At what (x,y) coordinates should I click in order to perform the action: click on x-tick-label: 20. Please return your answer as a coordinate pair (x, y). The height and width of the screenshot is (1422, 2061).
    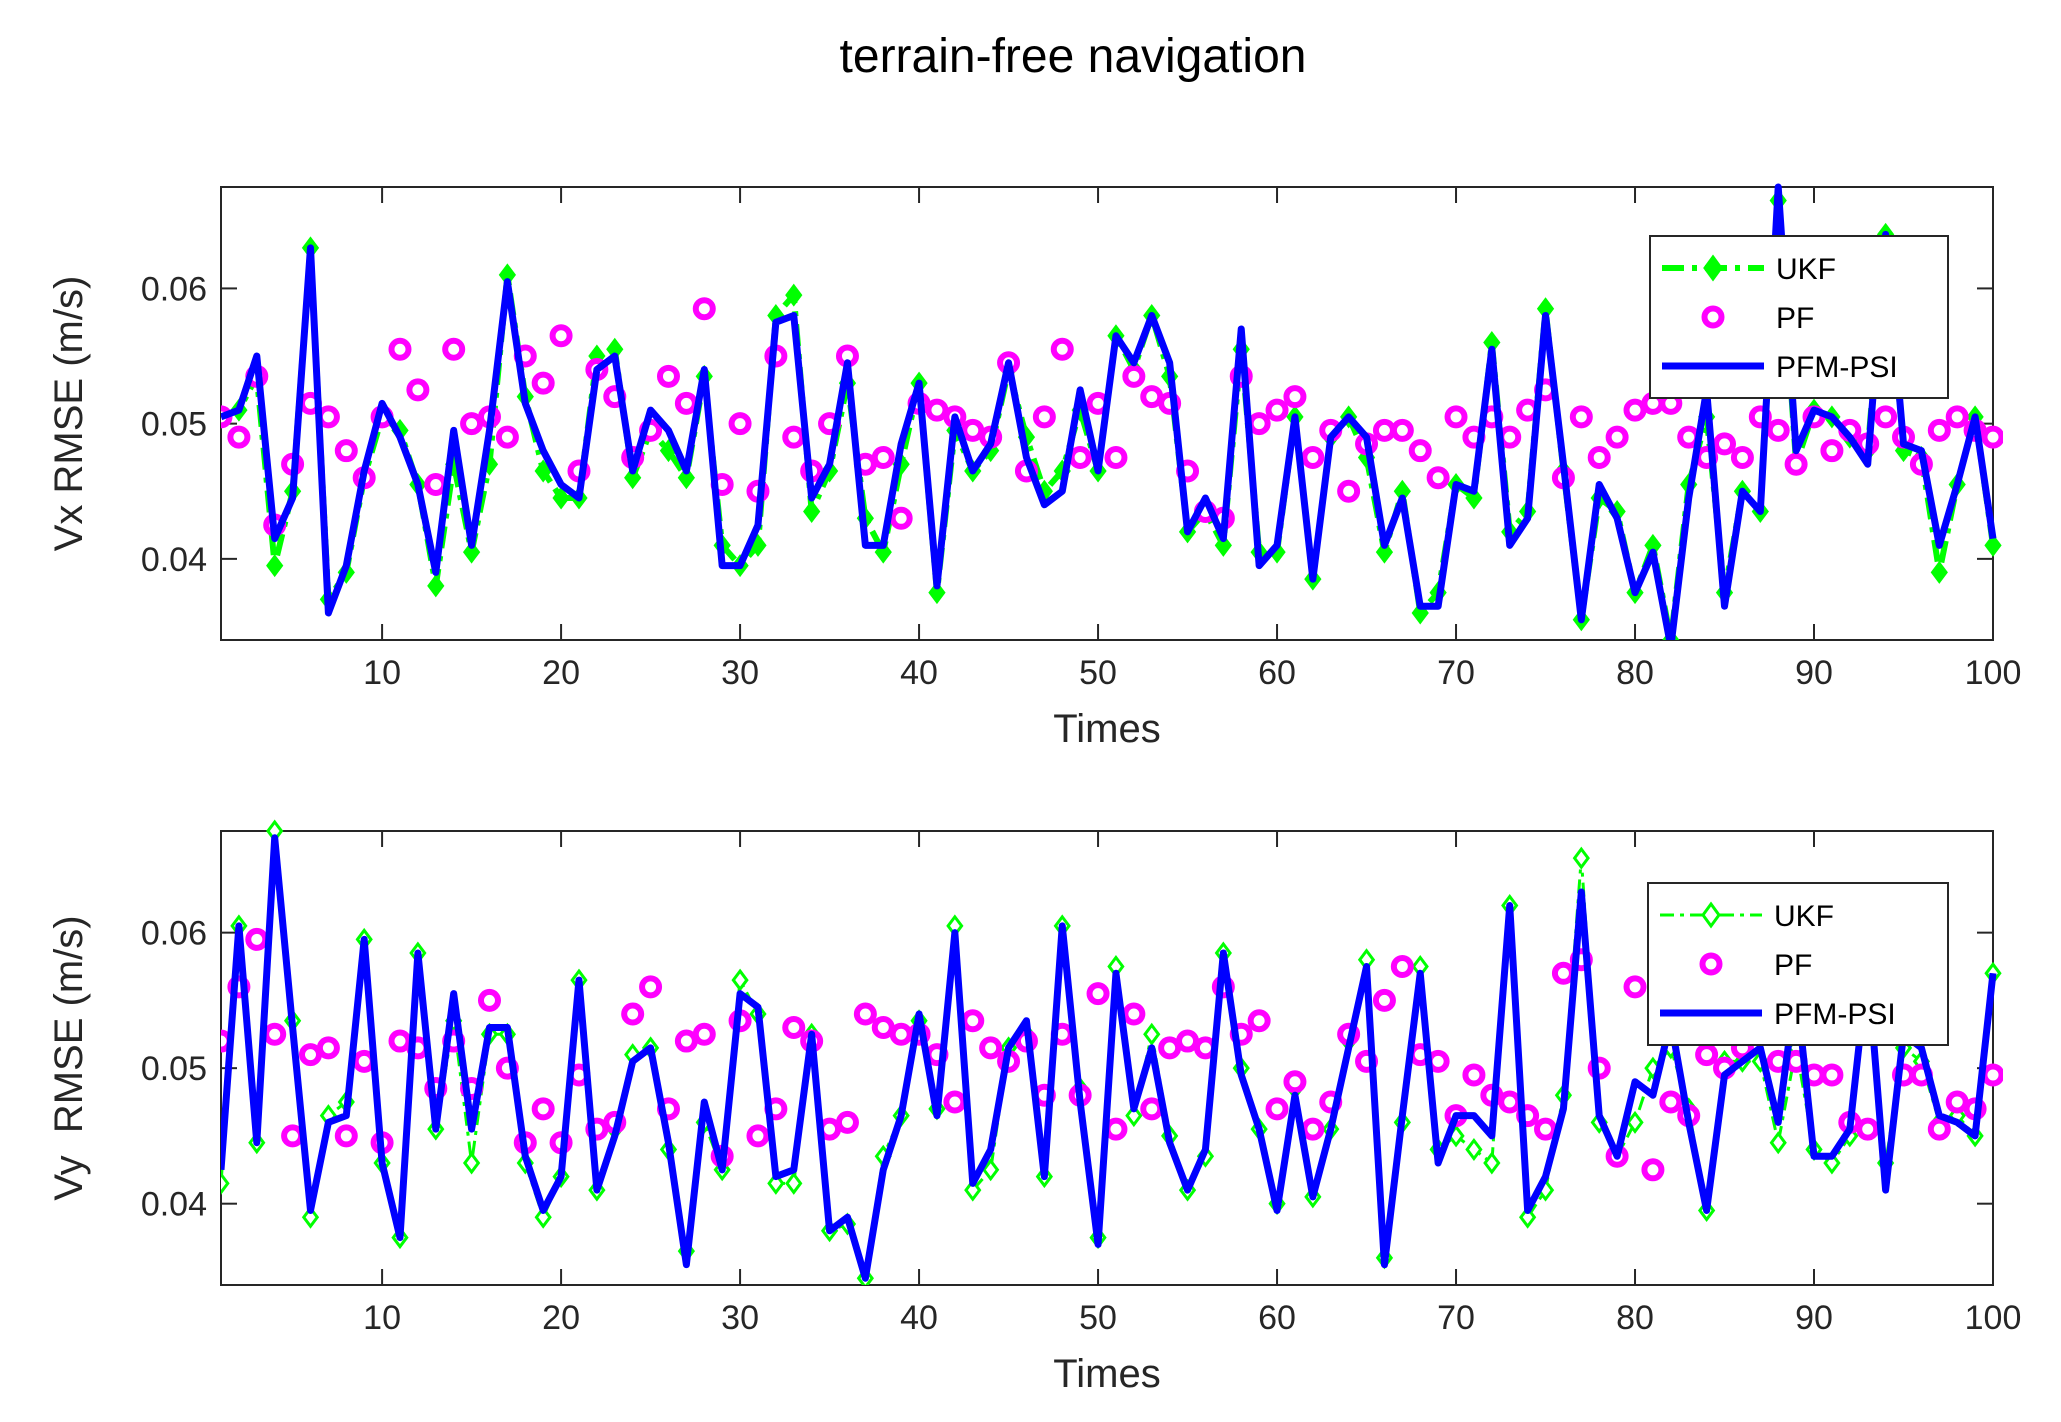
    Looking at the image, I should click on (561, 673).